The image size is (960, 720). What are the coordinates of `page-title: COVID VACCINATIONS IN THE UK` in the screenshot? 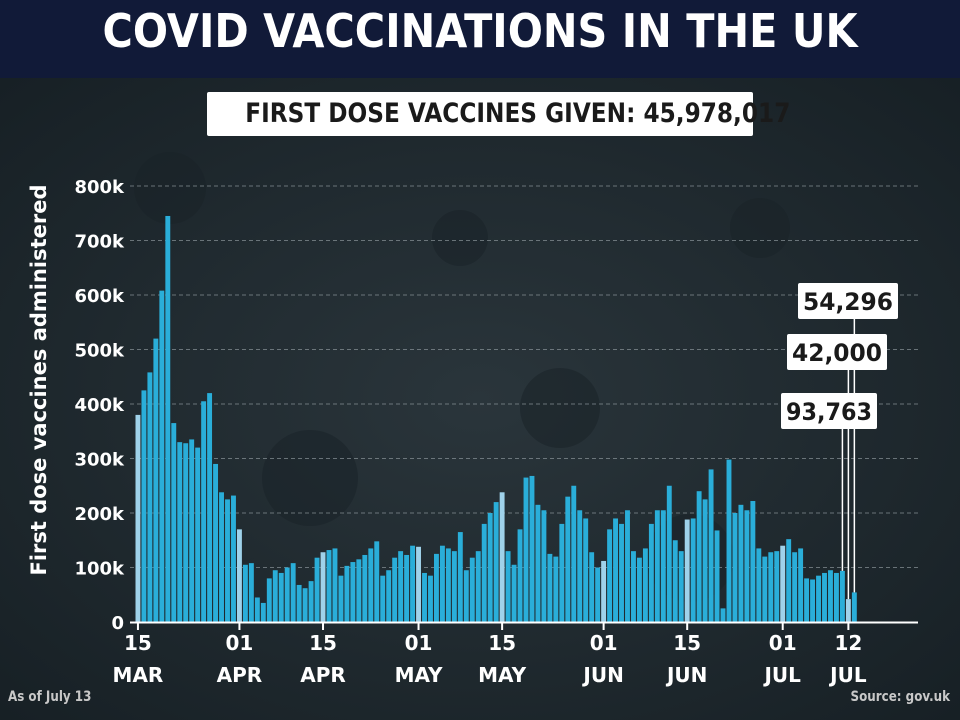 It's located at (480, 31).